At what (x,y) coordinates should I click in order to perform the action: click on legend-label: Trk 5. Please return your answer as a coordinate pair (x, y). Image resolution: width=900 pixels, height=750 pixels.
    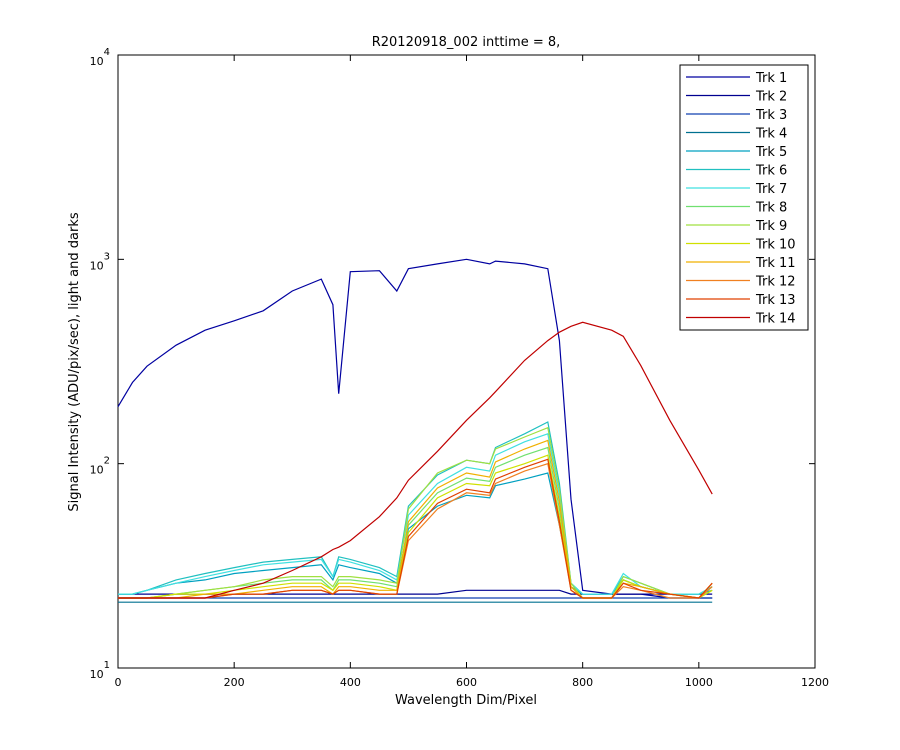
    Looking at the image, I should click on (771, 152).